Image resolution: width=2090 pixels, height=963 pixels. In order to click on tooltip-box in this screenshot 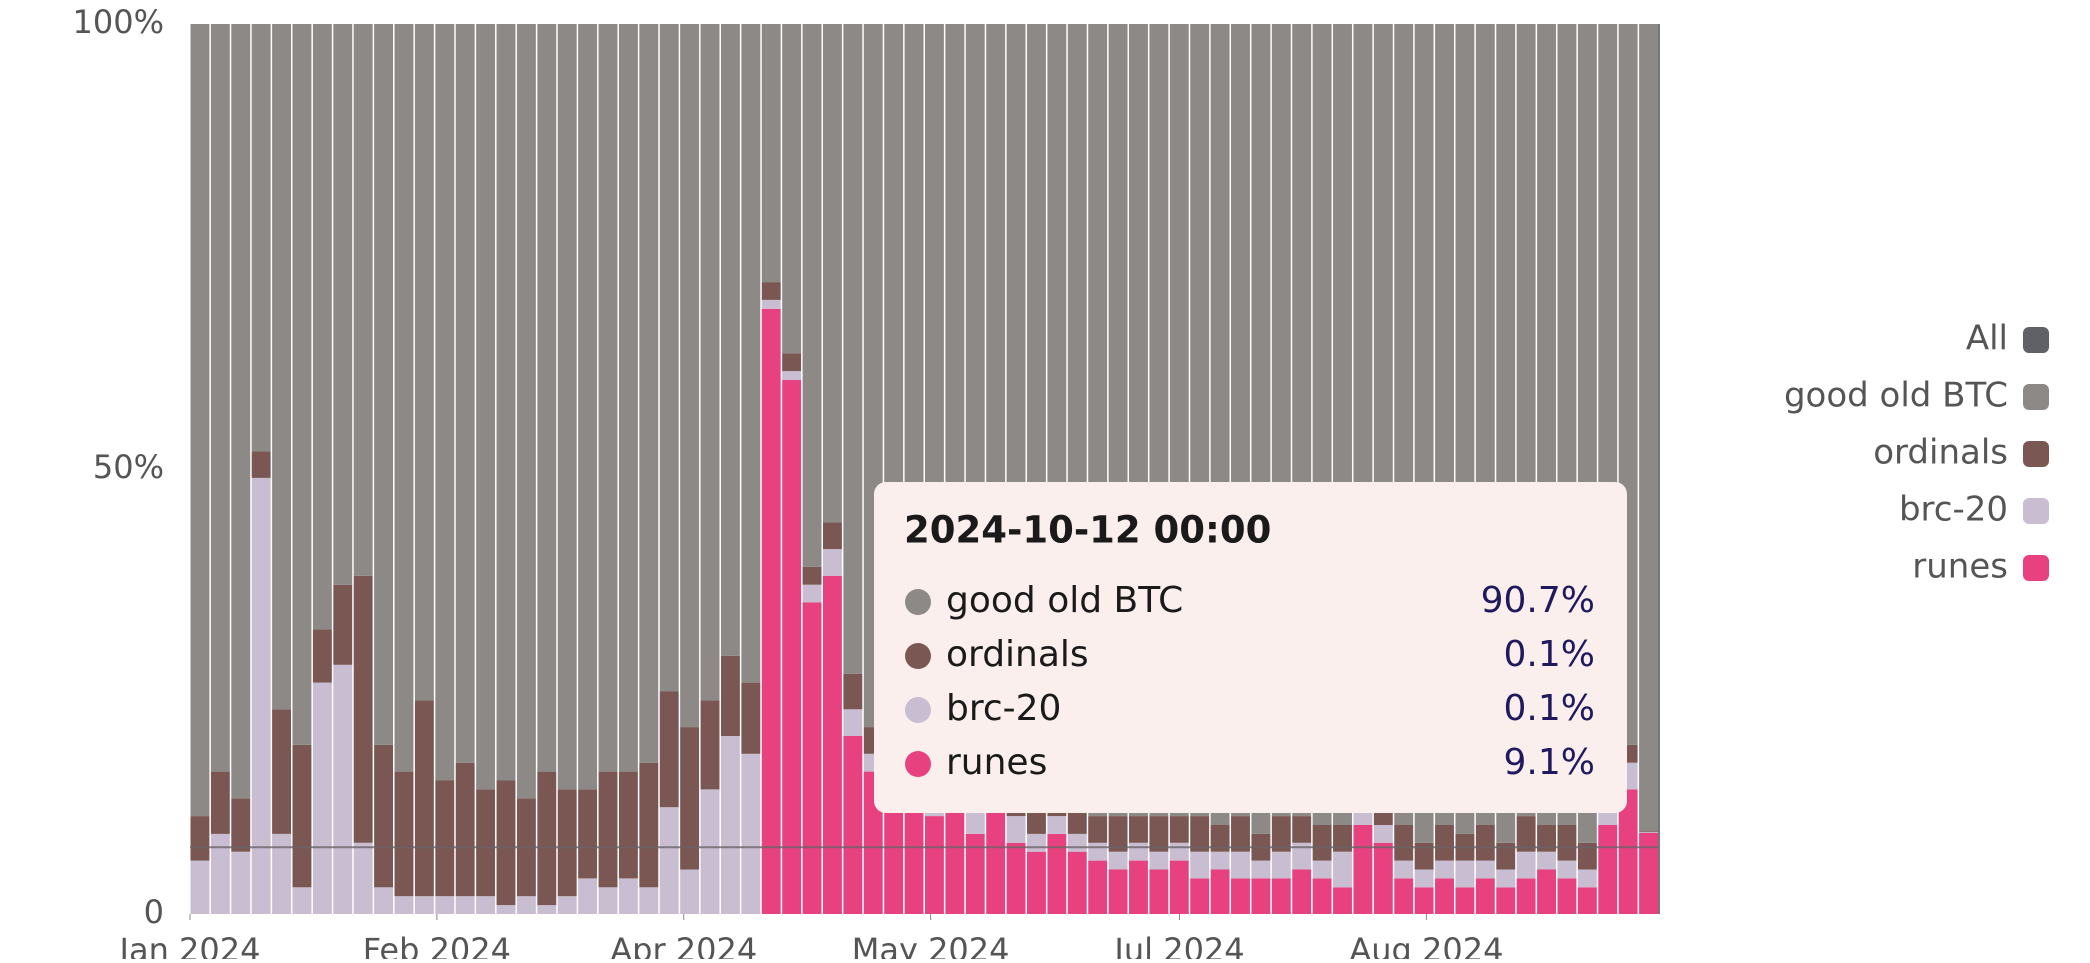, I will do `click(1250, 647)`.